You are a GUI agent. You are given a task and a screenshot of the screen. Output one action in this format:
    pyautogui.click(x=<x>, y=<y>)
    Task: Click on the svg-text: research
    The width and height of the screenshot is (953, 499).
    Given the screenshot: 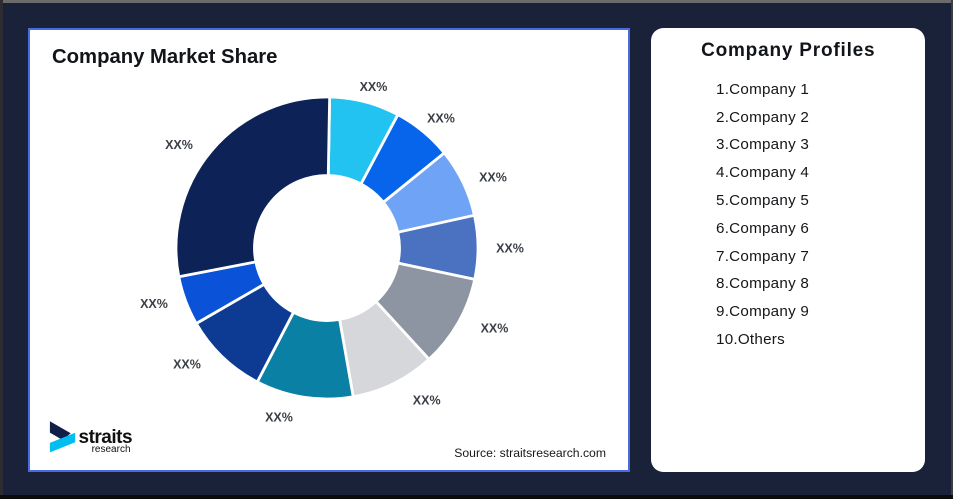 What is the action you would take?
    pyautogui.click(x=111, y=449)
    